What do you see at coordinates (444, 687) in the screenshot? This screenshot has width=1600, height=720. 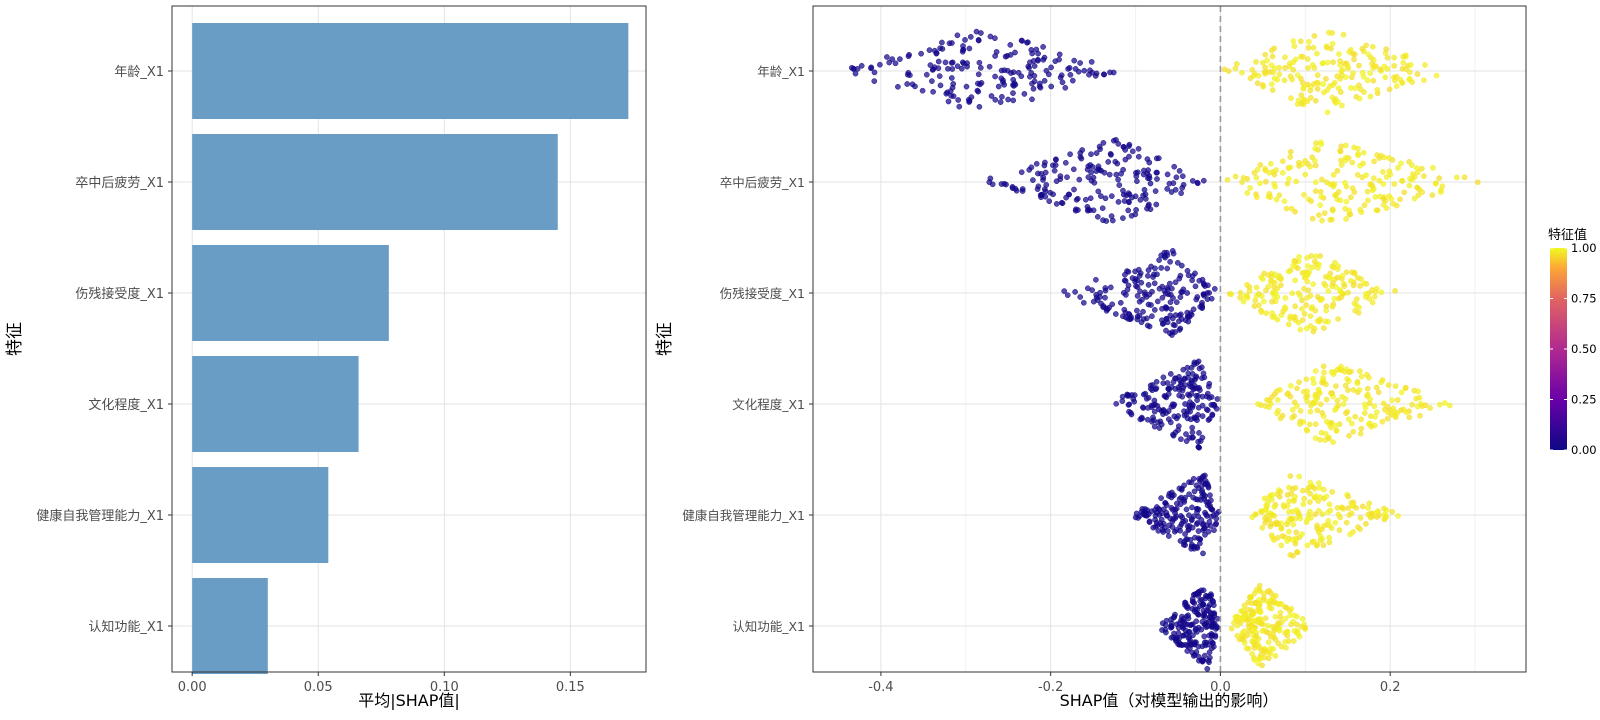 I see `bar-chart-xtick-label: 0.10` at bounding box center [444, 687].